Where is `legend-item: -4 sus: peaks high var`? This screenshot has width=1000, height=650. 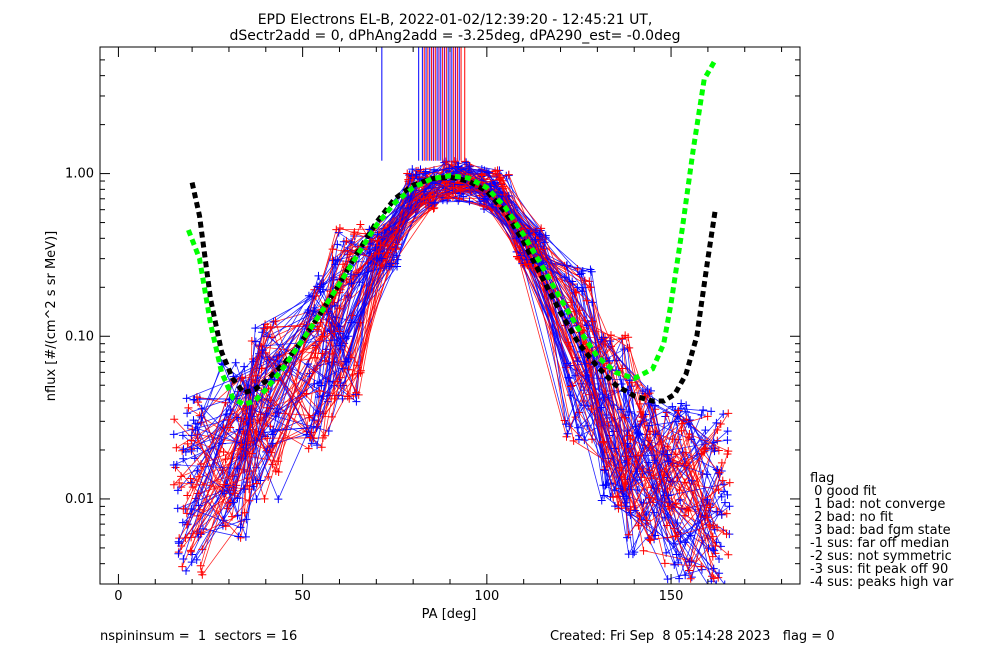
legend-item: -4 sus: peaks high var is located at coordinates (882, 582).